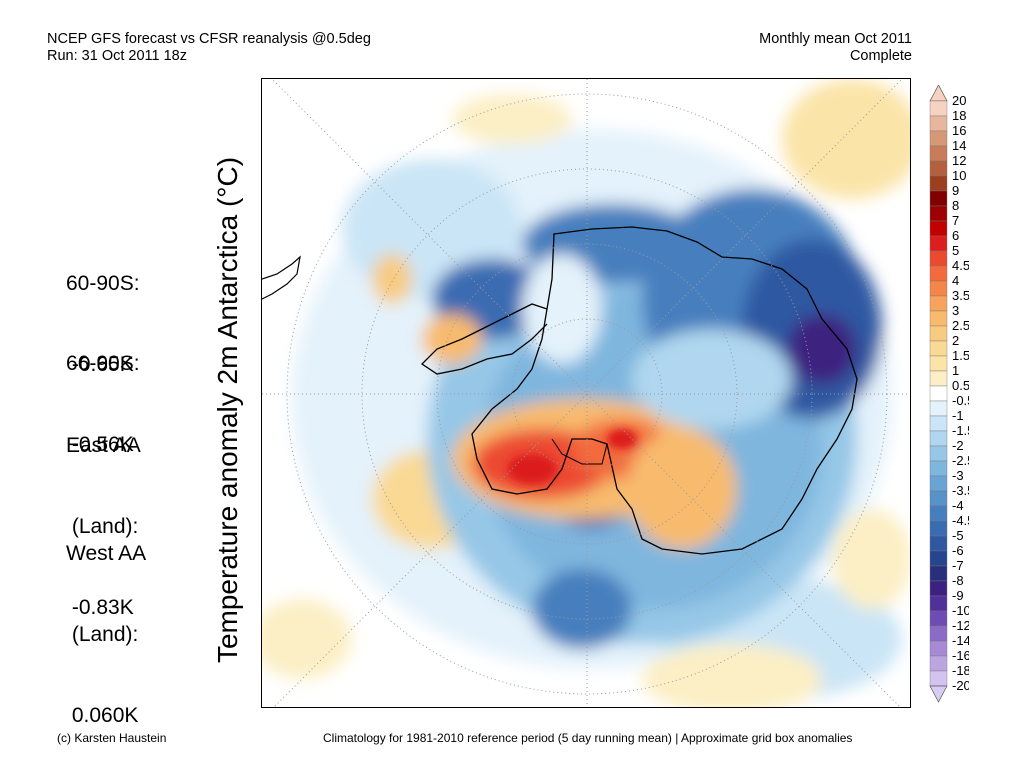 Image resolution: width=1024 pixels, height=768 pixels. Describe the element at coordinates (227, 410) in the screenshot. I see `map-title: Temperature anomaly 2m Antarctica (°C)` at that location.